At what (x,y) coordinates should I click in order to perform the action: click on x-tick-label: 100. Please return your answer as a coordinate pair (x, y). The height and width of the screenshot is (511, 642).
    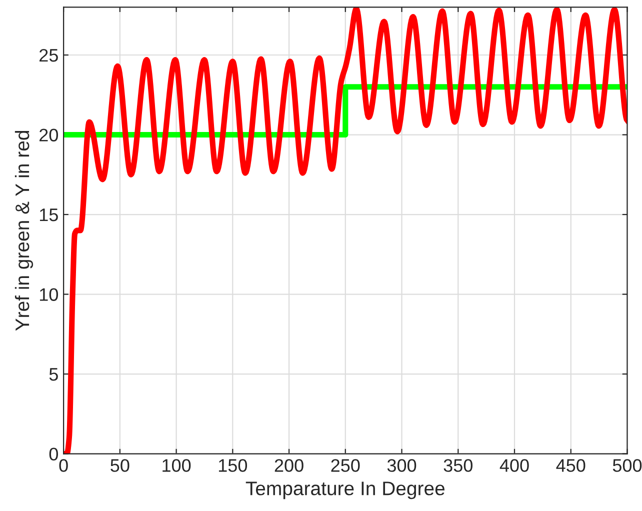
    Looking at the image, I should click on (176, 465).